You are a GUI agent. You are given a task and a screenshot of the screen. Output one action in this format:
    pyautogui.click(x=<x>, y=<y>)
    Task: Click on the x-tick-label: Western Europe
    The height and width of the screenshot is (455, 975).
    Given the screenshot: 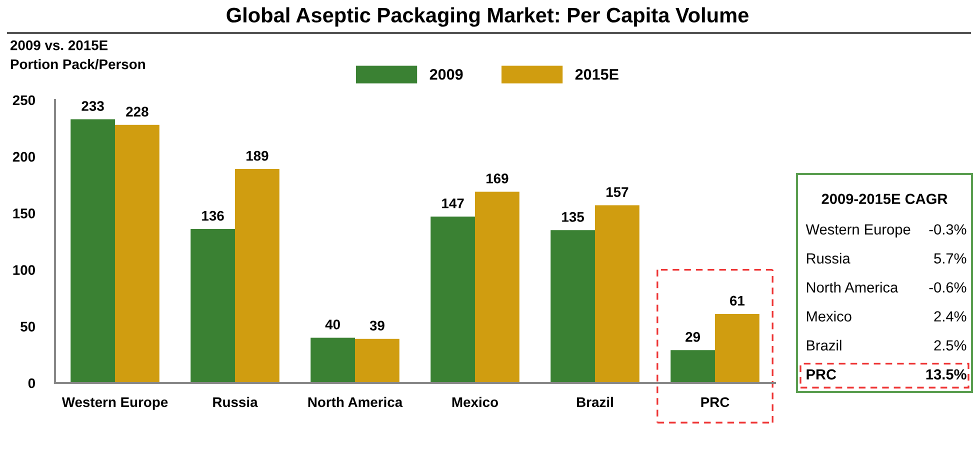 What is the action you would take?
    pyautogui.click(x=115, y=403)
    